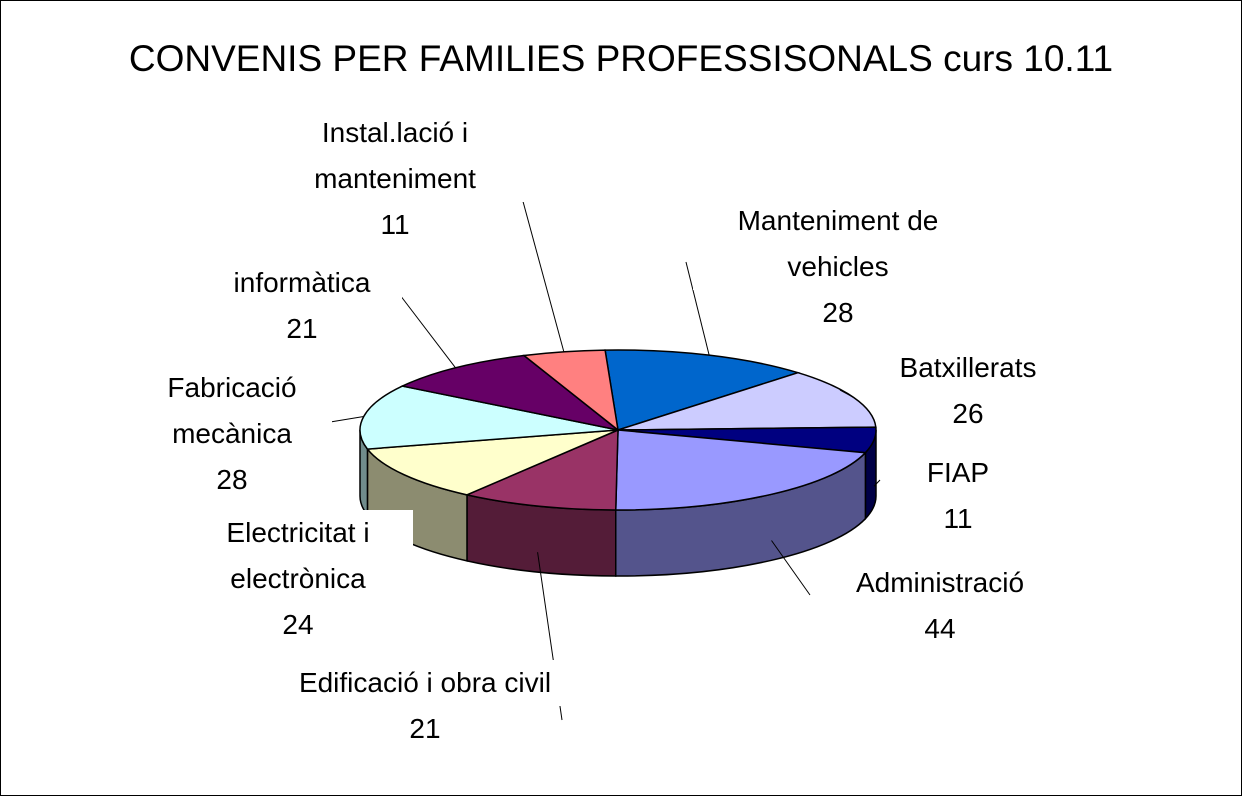 The image size is (1242, 796). Describe the element at coordinates (940, 583) in the screenshot. I see `category-label: Administració` at that location.